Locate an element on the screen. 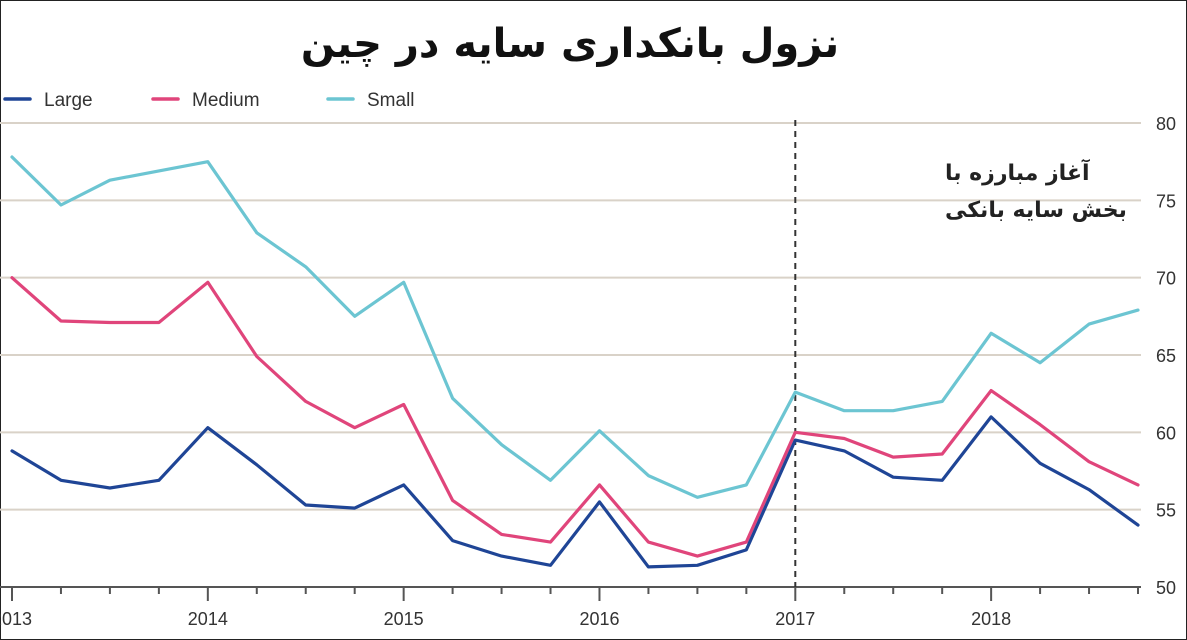 This screenshot has width=1187, height=640. x-tick-label: 2017 is located at coordinates (795, 619).